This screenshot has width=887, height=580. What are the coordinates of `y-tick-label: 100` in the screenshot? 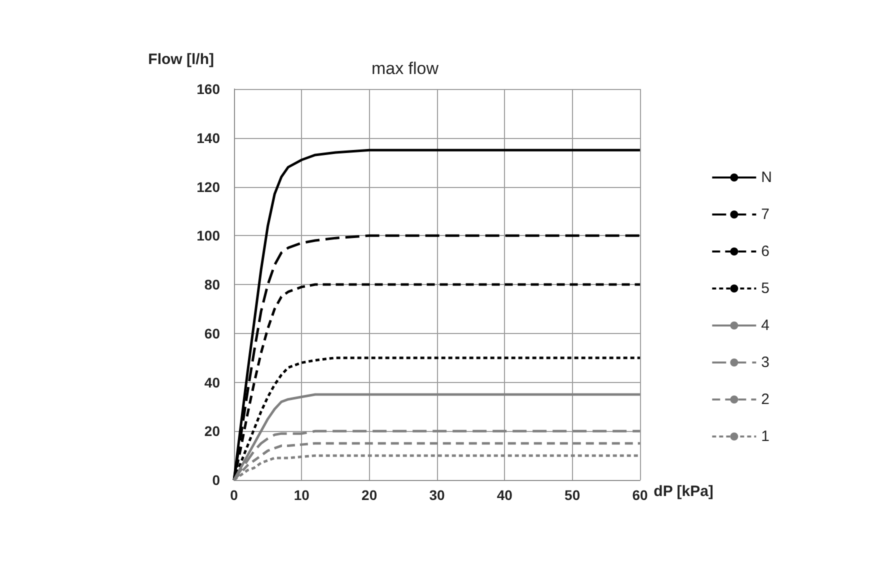 It's located at (208, 236).